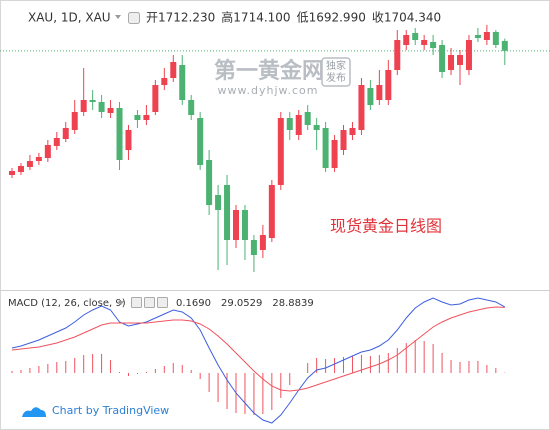 Image resolution: width=550 pixels, height=430 pixels. I want to click on watermark-site: www.dyhjw.com, so click(268, 90).